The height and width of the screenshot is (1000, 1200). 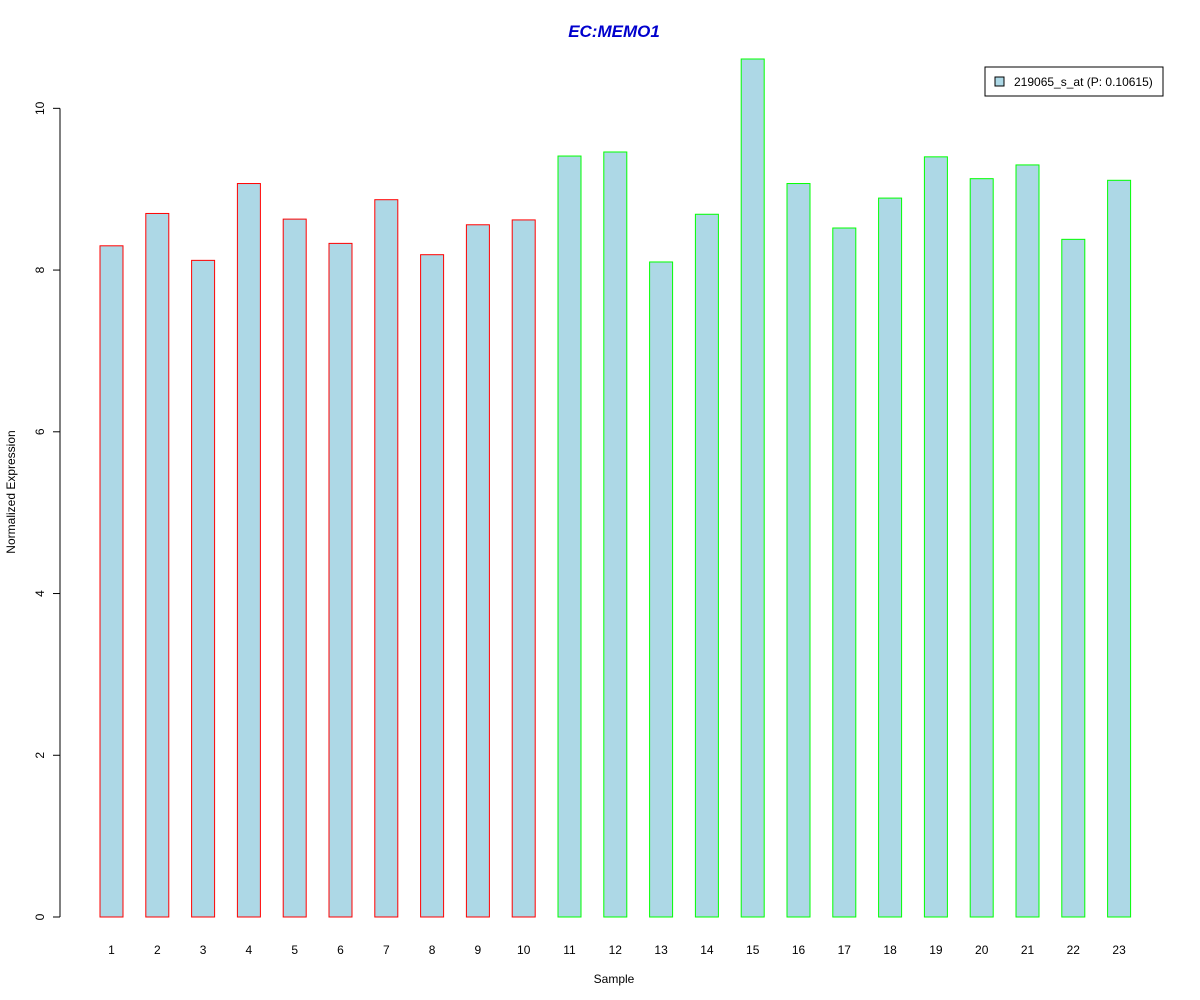 What do you see at coordinates (707, 950) in the screenshot?
I see `x-tick-label: 14` at bounding box center [707, 950].